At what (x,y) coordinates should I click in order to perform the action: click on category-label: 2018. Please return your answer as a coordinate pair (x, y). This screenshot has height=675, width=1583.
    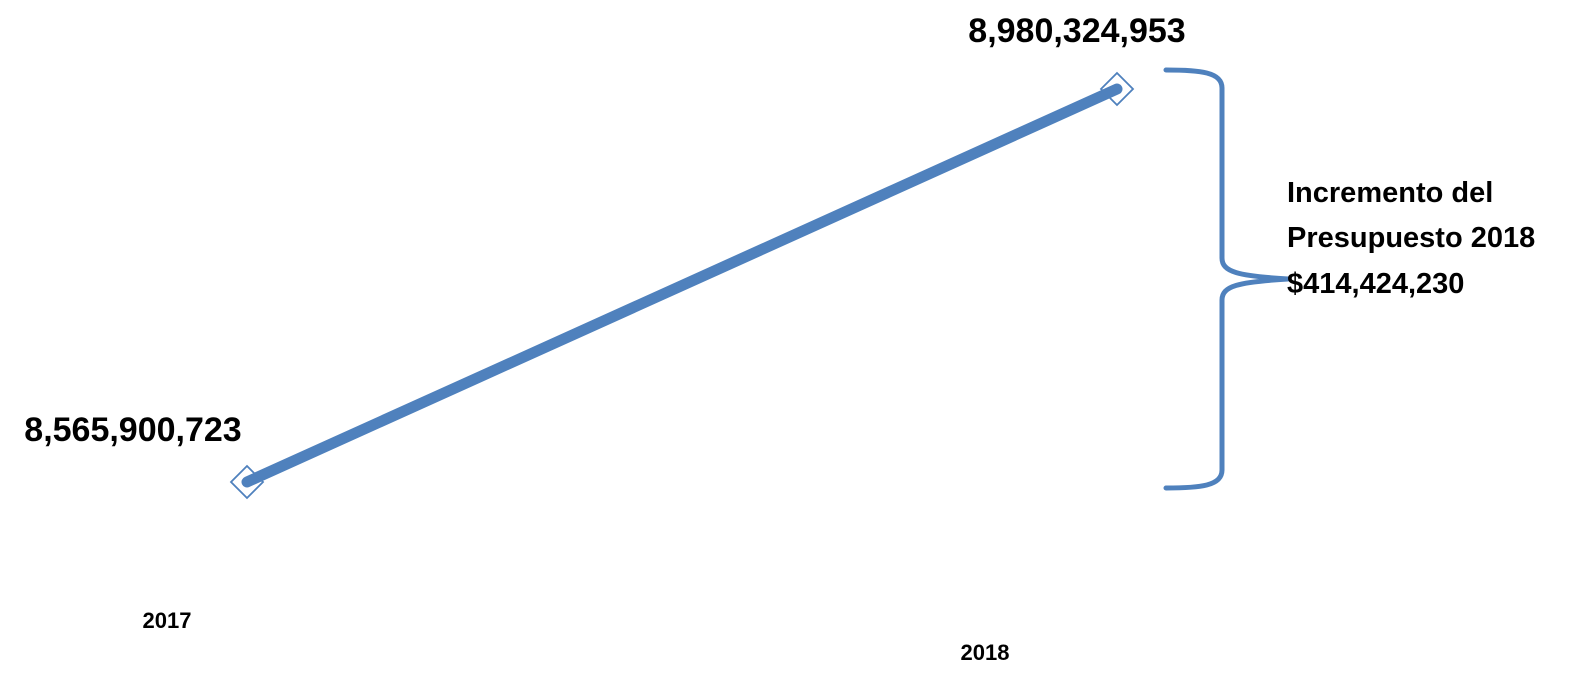
    Looking at the image, I should click on (985, 652).